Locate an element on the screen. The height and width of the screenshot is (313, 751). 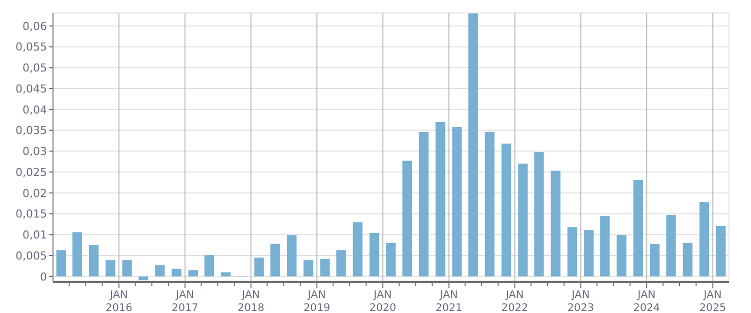
y-tick-label: 0 is located at coordinates (43, 277).